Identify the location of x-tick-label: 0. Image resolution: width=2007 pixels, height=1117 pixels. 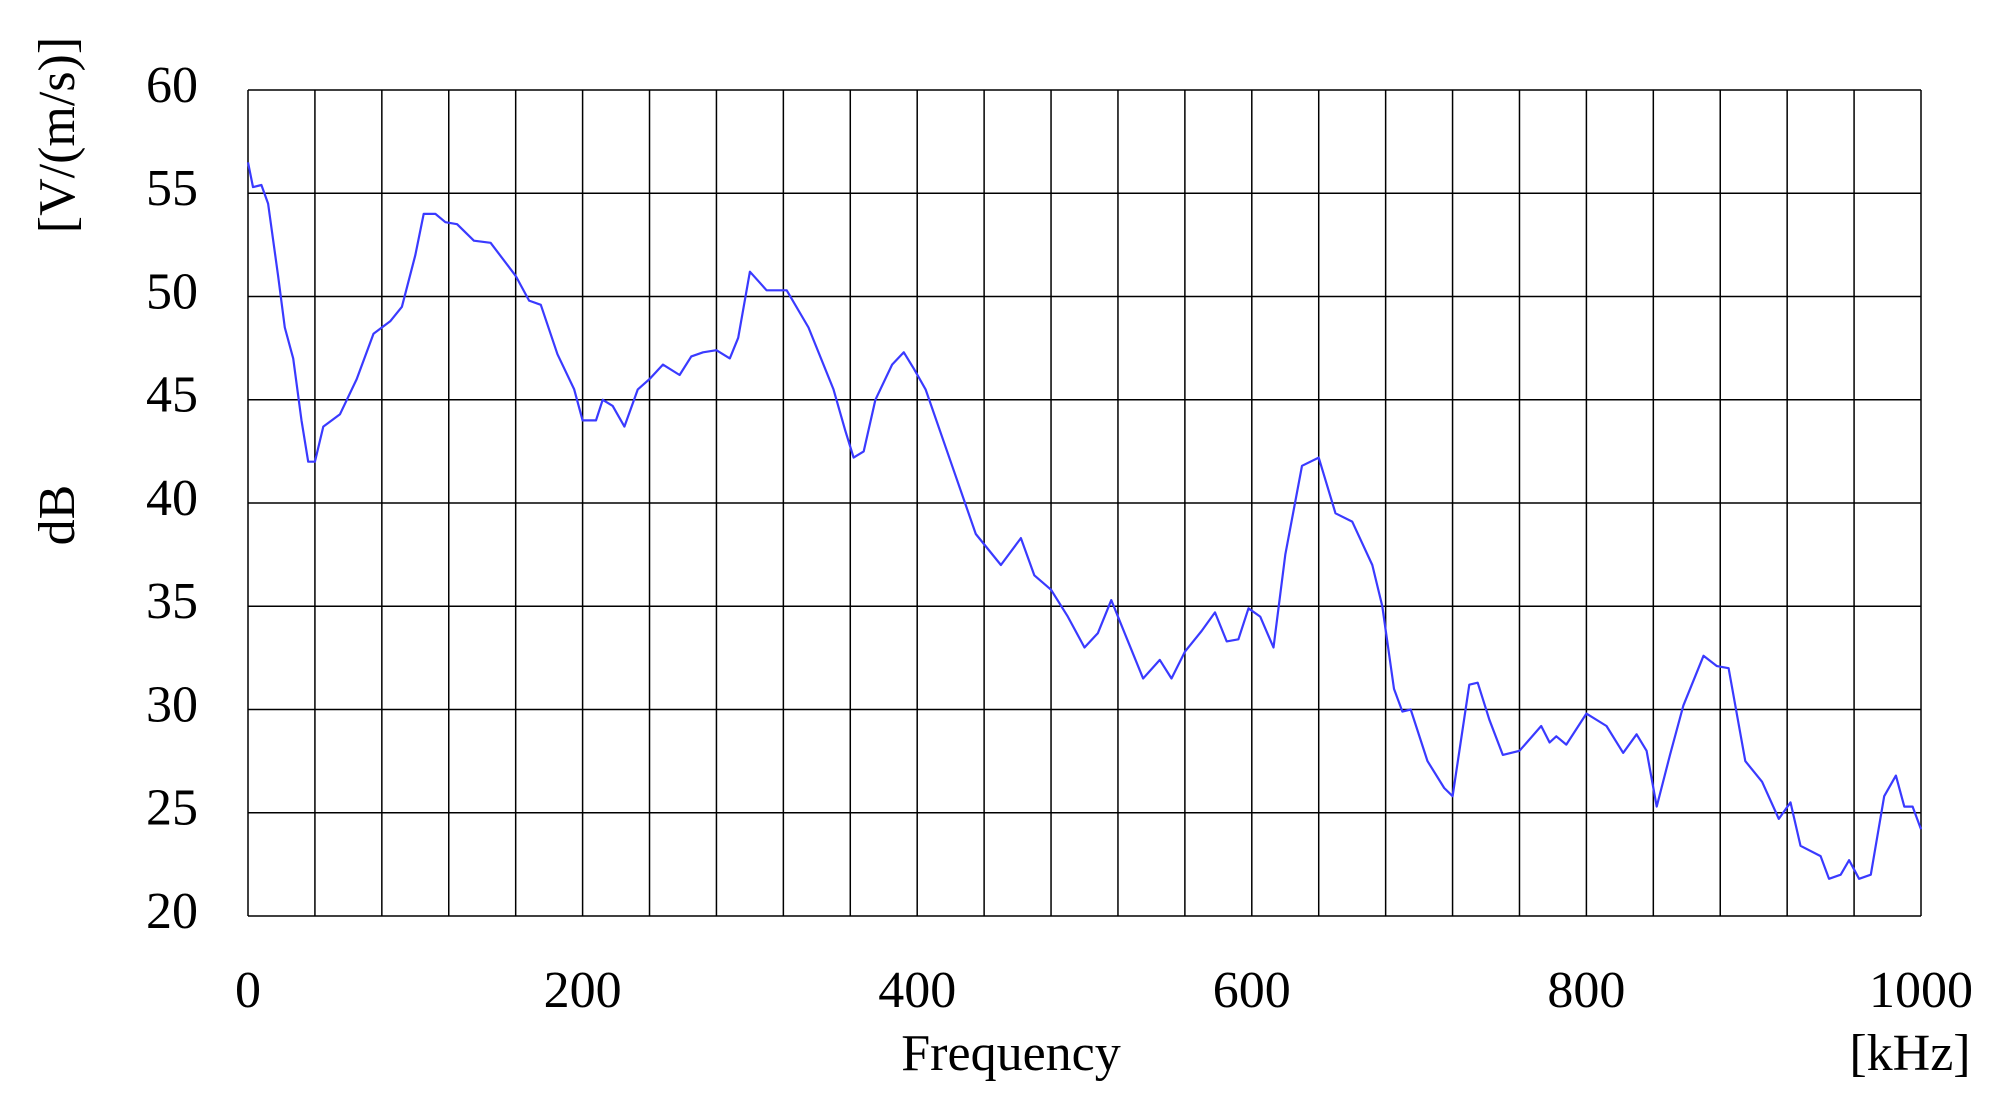
(248, 990).